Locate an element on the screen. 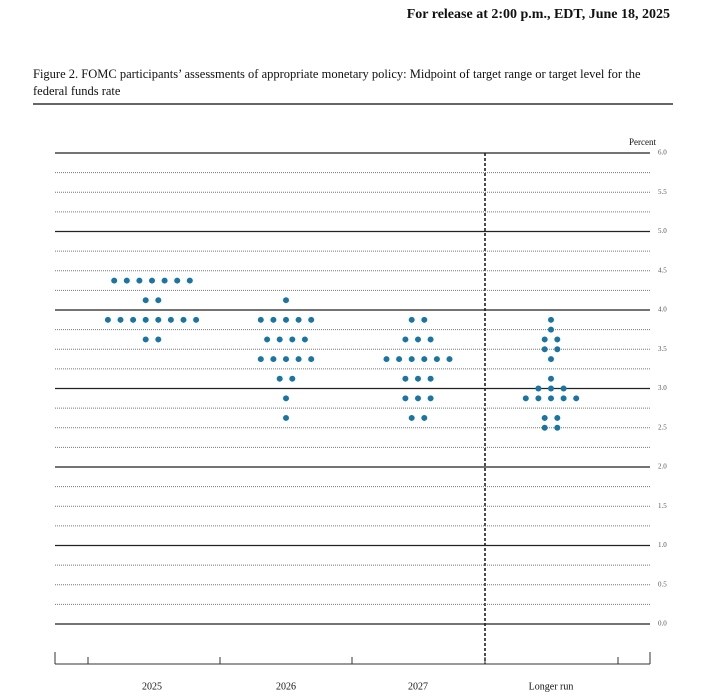  y-axis-label: Percent is located at coordinates (642, 142).